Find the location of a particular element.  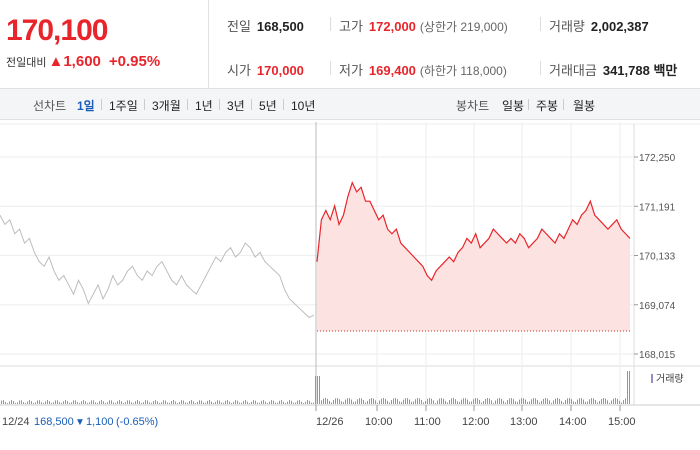

volume-label: 거래량 is located at coordinates (567, 26).